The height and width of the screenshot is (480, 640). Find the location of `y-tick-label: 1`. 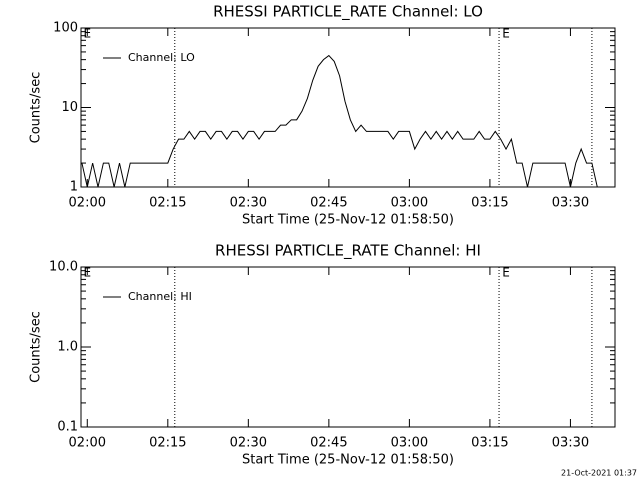

y-tick-label: 1 is located at coordinates (74, 187).